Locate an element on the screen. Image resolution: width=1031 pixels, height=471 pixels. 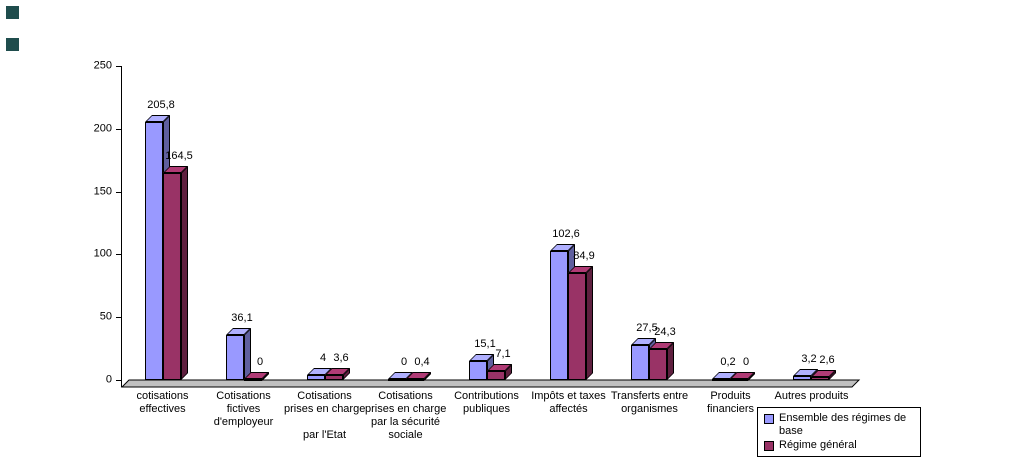
y-axis-tick-label: 150 is located at coordinates (102, 191).